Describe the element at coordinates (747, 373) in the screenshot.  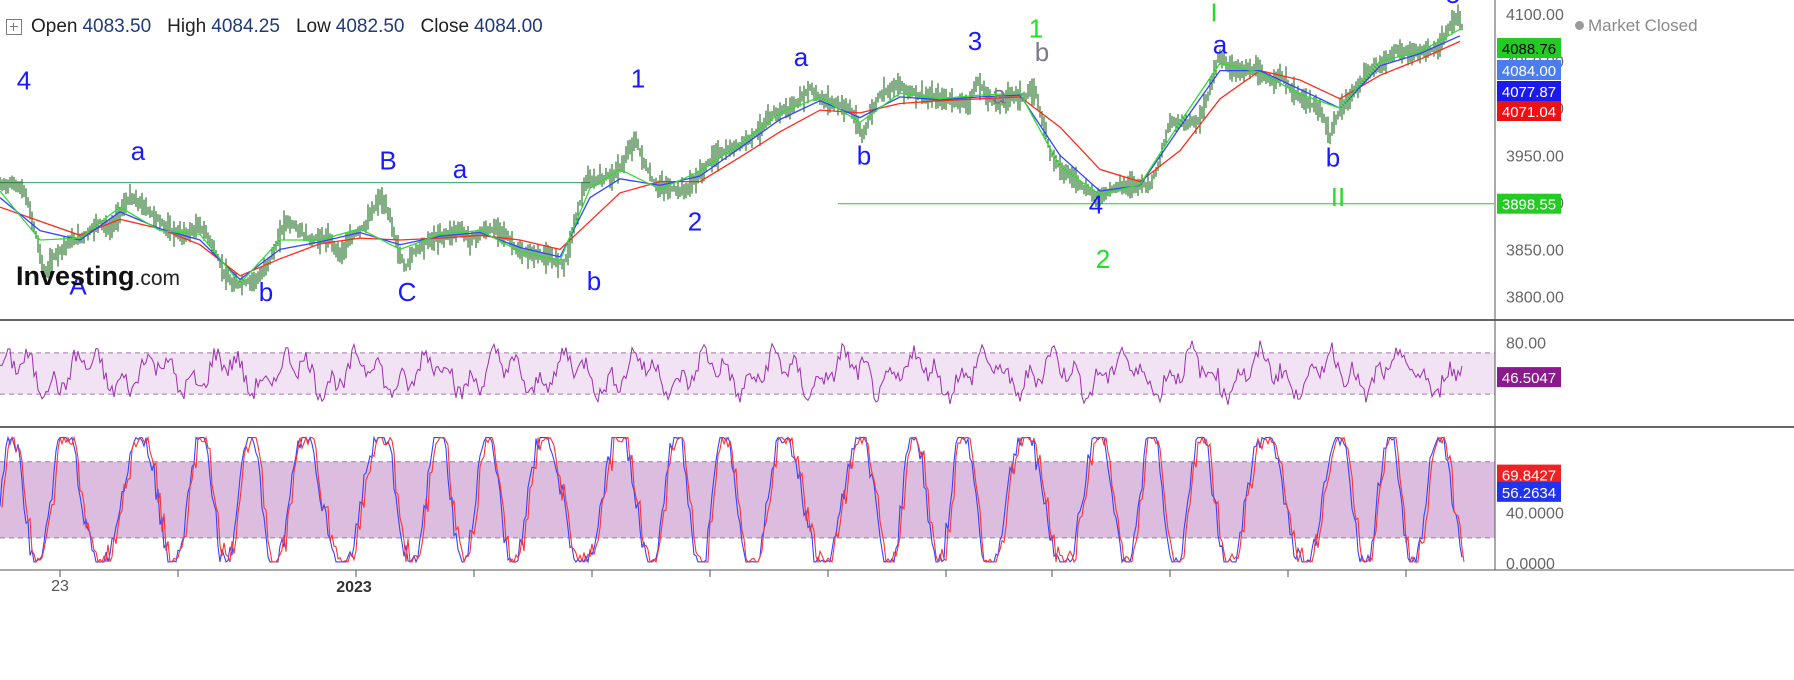
I see `rsi-band` at that location.